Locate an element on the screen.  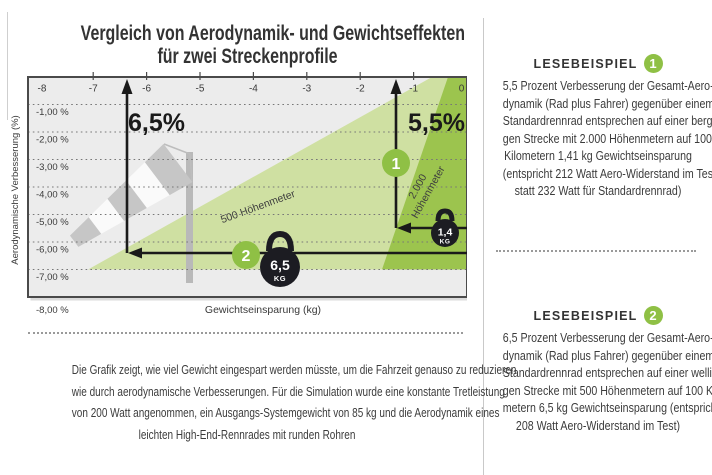
y-tick-label: -2,00 % is located at coordinates (52, 140).